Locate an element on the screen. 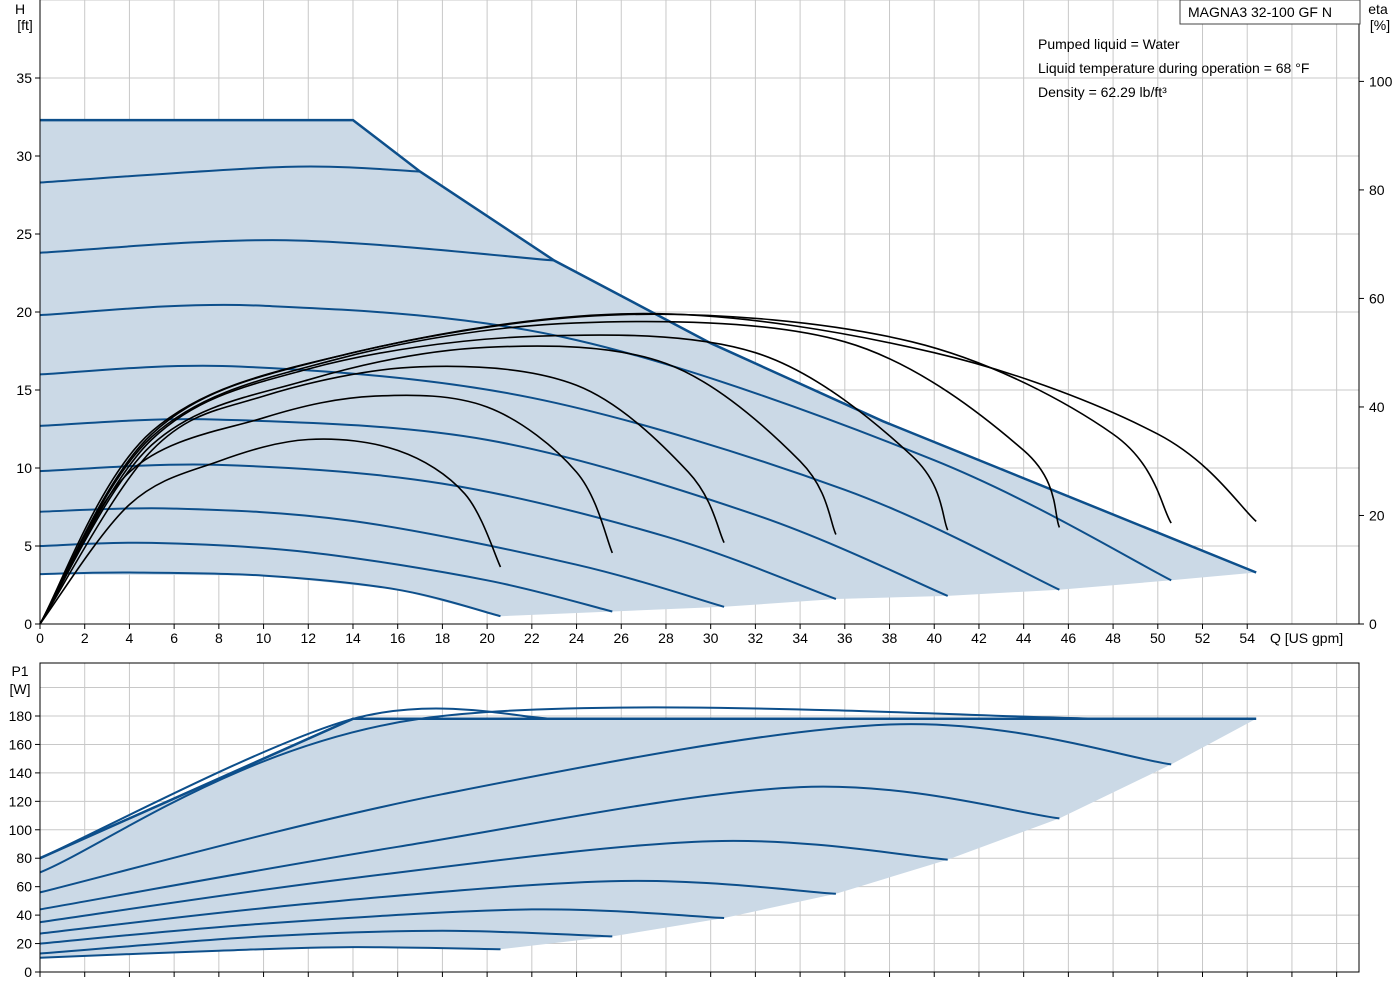  p1-axis-label: P1 is located at coordinates (19, 671).